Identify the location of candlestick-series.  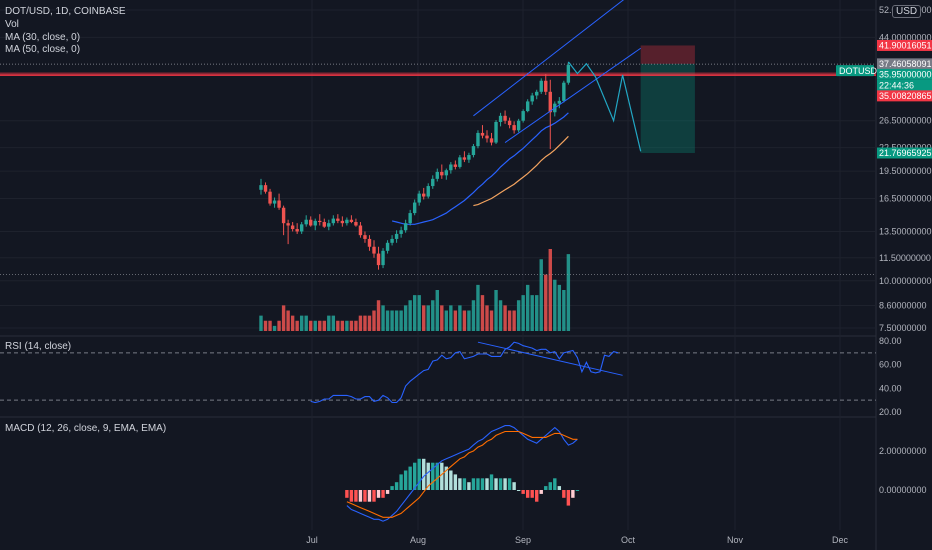
(415, 165).